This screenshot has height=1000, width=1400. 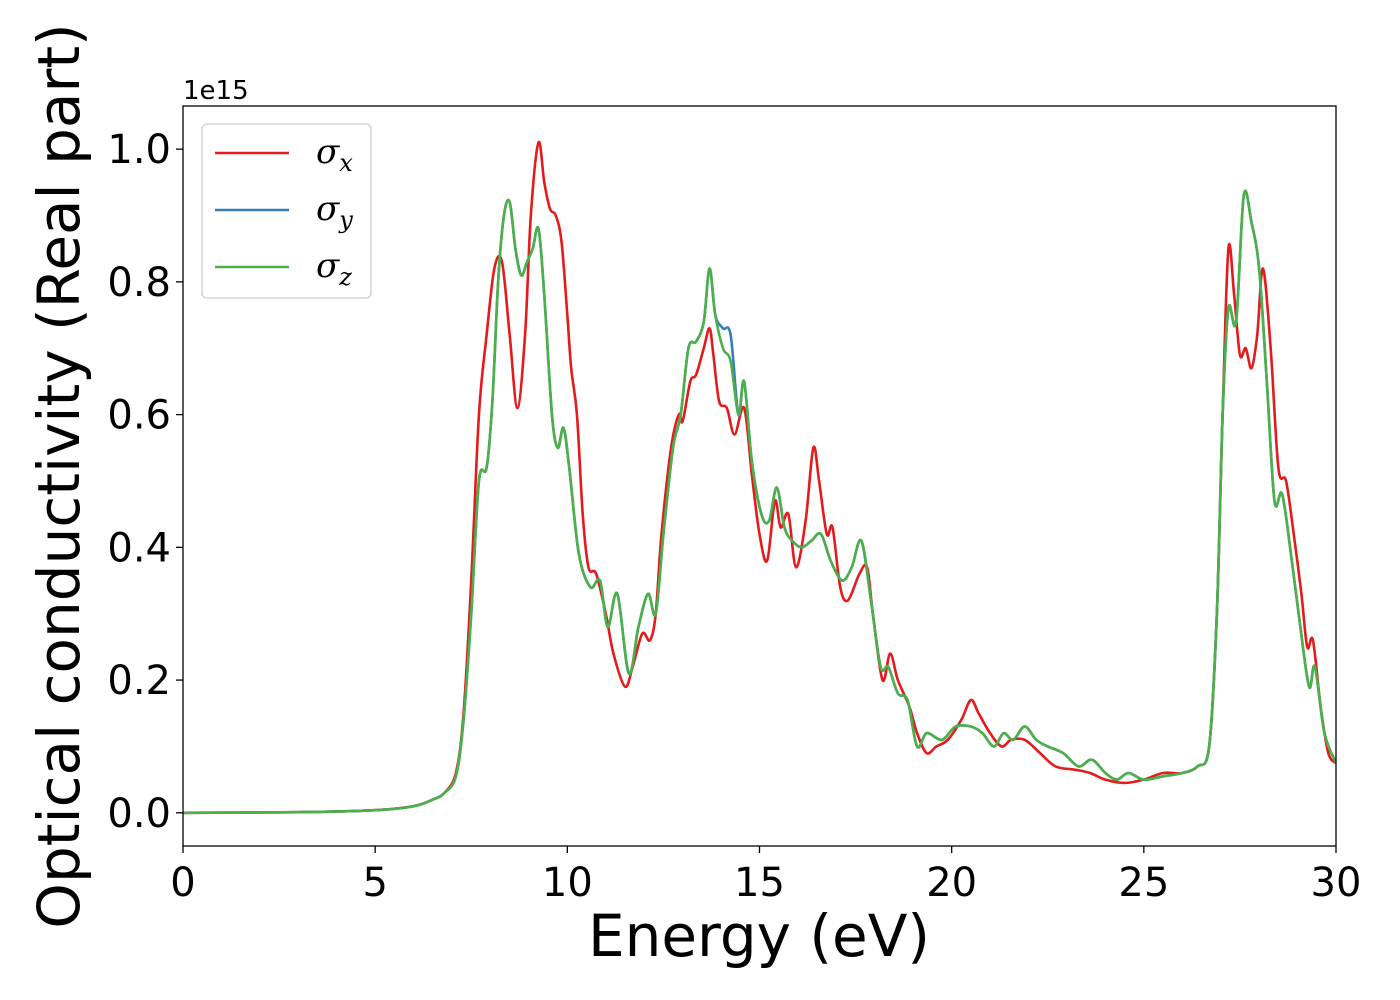 What do you see at coordinates (182, 883) in the screenshot?
I see `x-tick-label: 0` at bounding box center [182, 883].